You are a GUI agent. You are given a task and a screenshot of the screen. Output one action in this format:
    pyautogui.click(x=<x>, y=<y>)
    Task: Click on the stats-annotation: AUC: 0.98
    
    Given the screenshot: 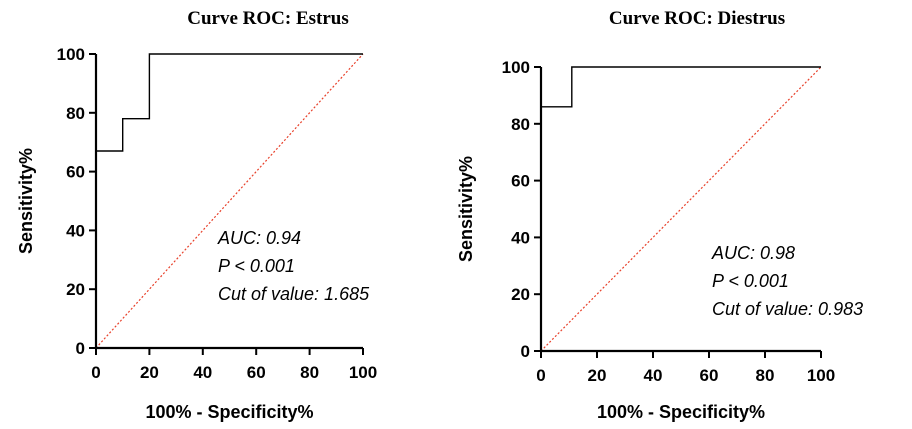 What is the action you would take?
    pyautogui.click(x=753, y=253)
    